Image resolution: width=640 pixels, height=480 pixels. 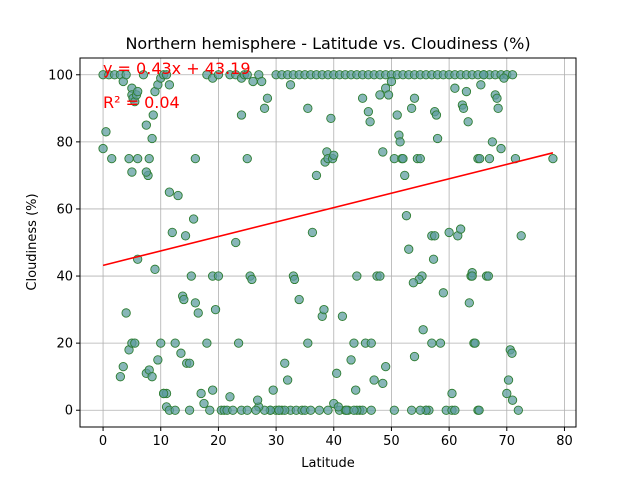 What do you see at coordinates (507, 441) in the screenshot?
I see `x-tick-label: 70` at bounding box center [507, 441].